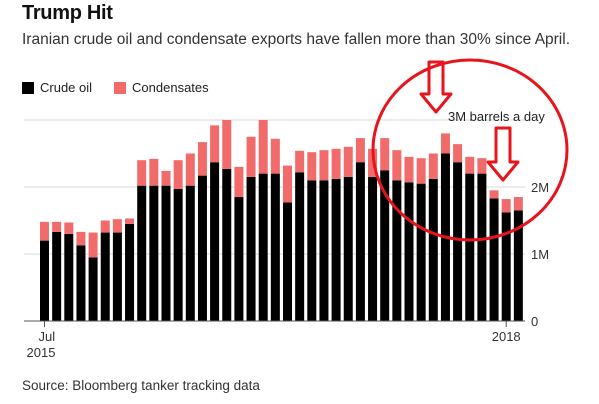 This screenshot has width=599, height=404. What do you see at coordinates (66, 87) in the screenshot?
I see `legend-label-crude: Crude oil` at bounding box center [66, 87].